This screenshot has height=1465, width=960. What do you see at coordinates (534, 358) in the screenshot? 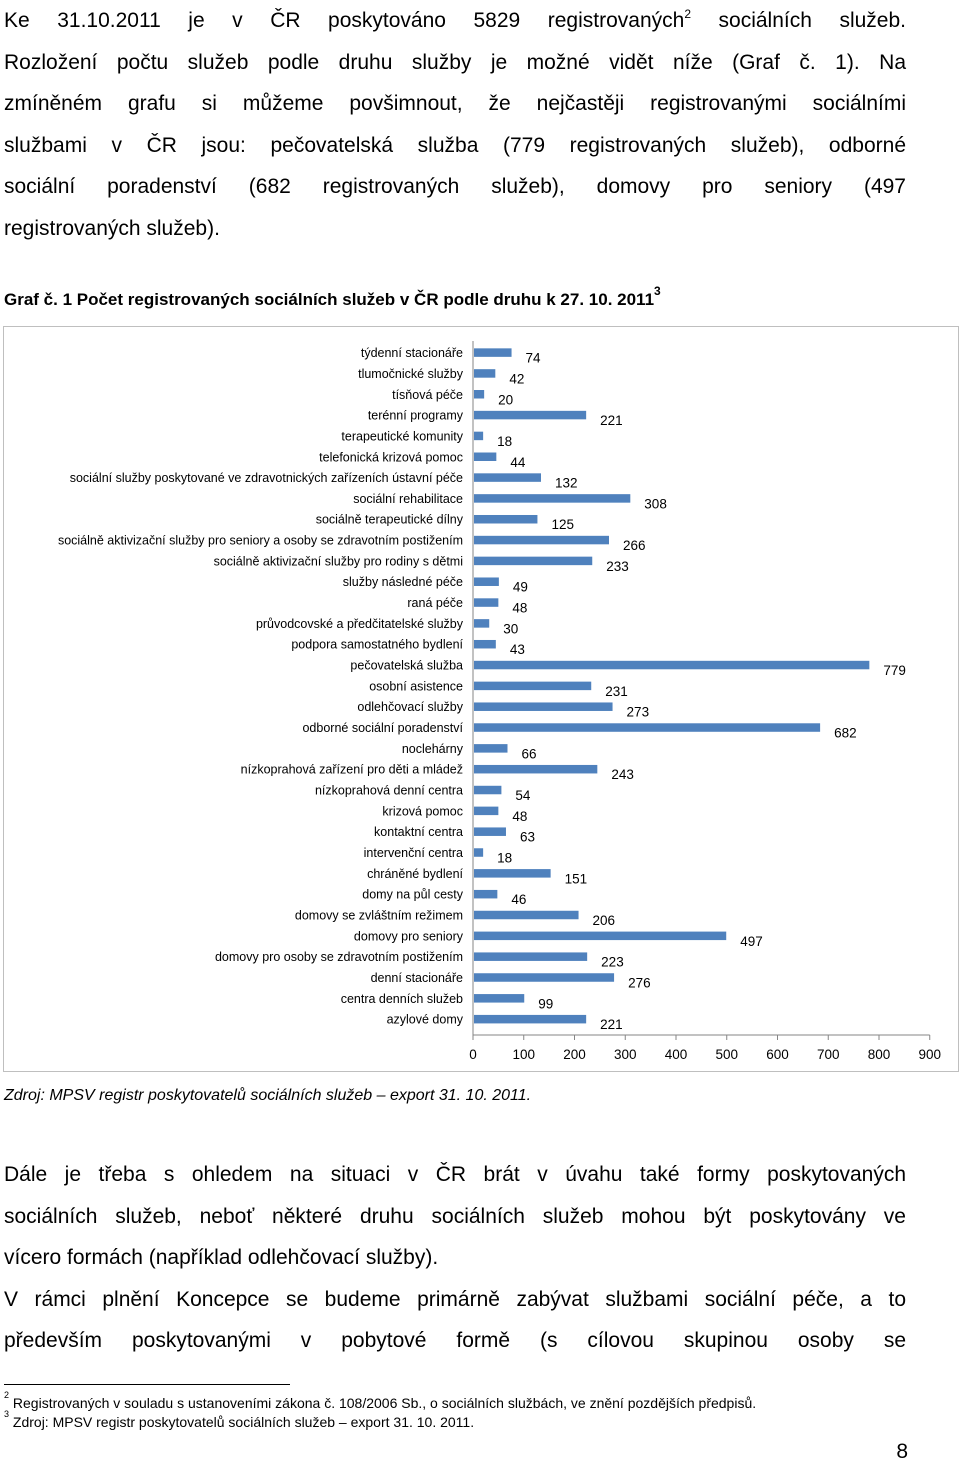
I see `data-label: 74` at bounding box center [534, 358].